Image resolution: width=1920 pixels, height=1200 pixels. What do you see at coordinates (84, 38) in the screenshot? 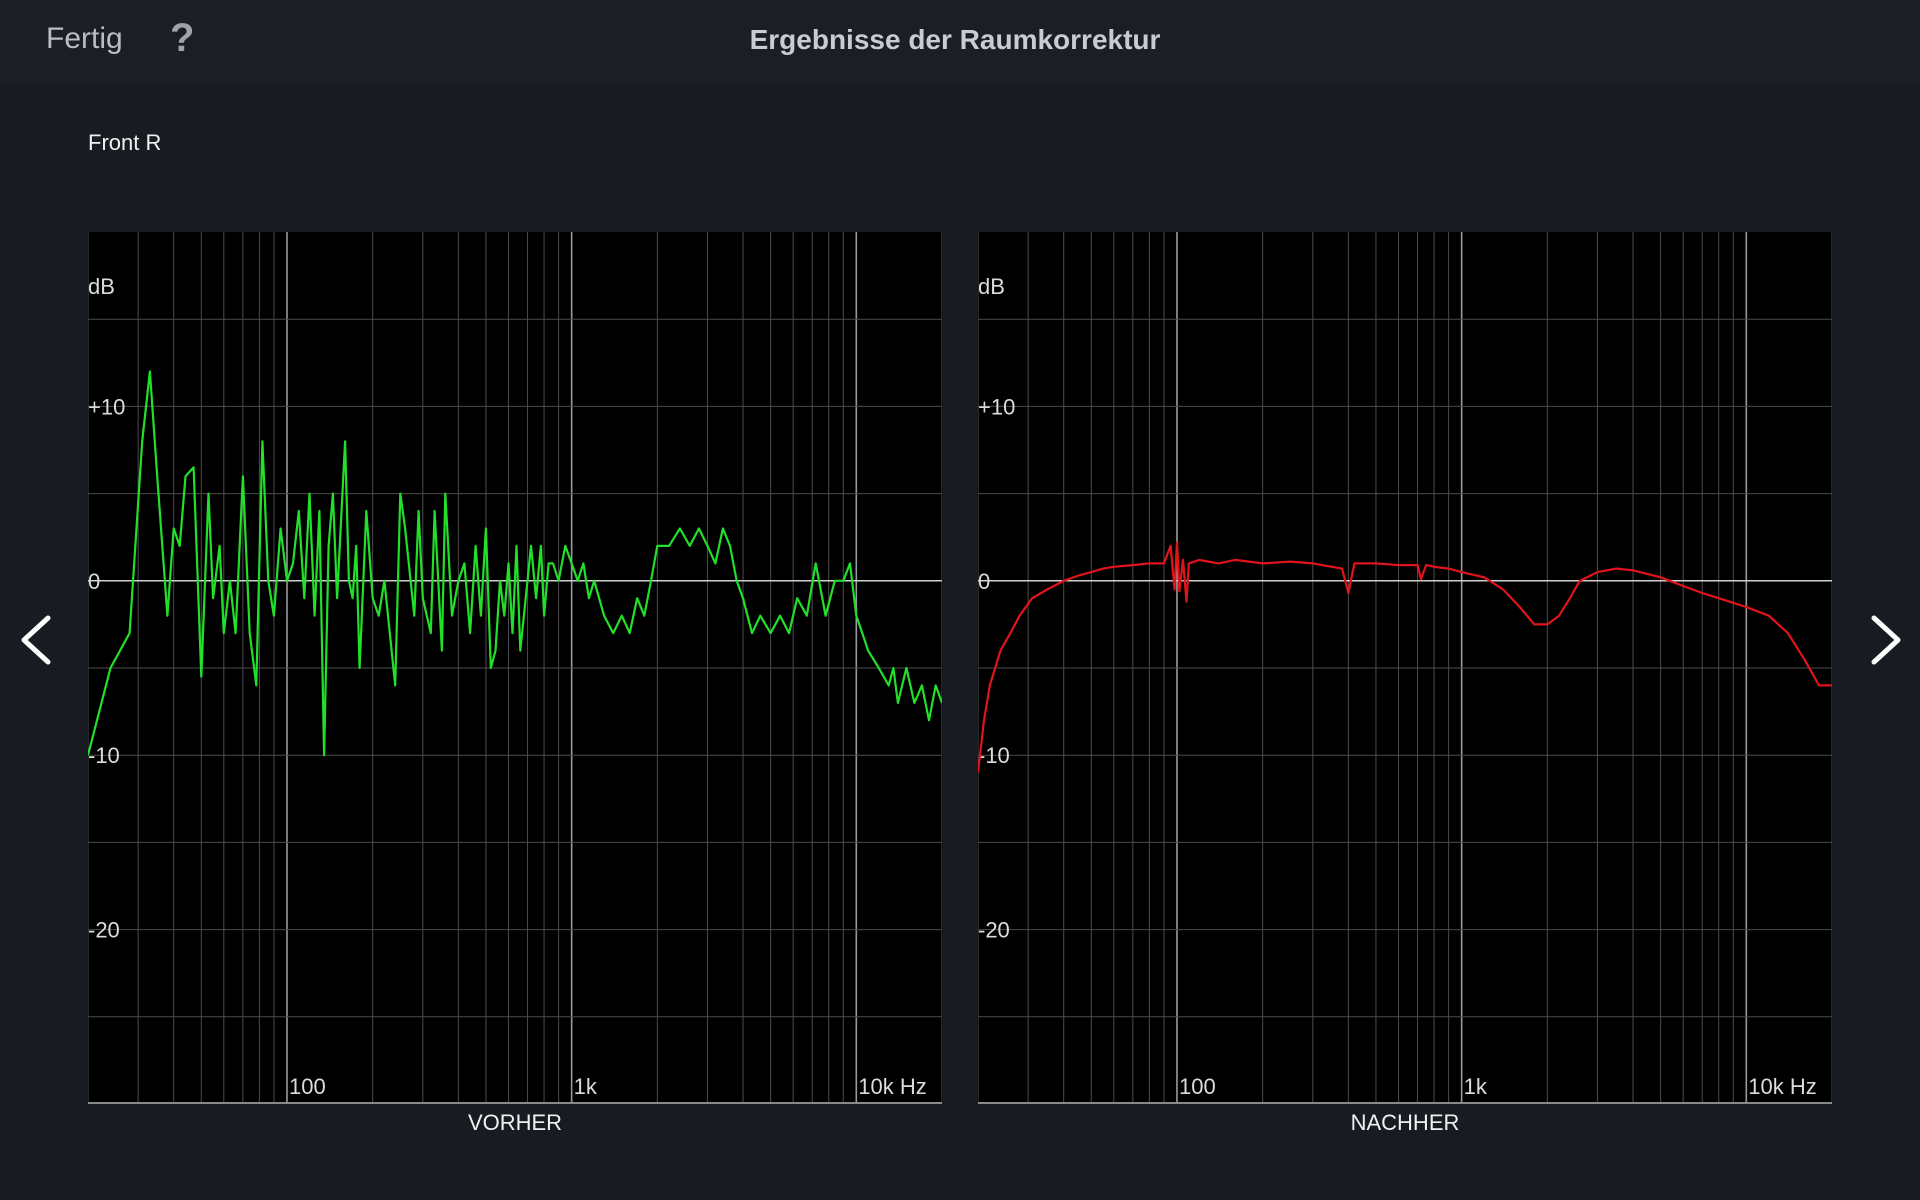
I see `done-button: Fertig` at bounding box center [84, 38].